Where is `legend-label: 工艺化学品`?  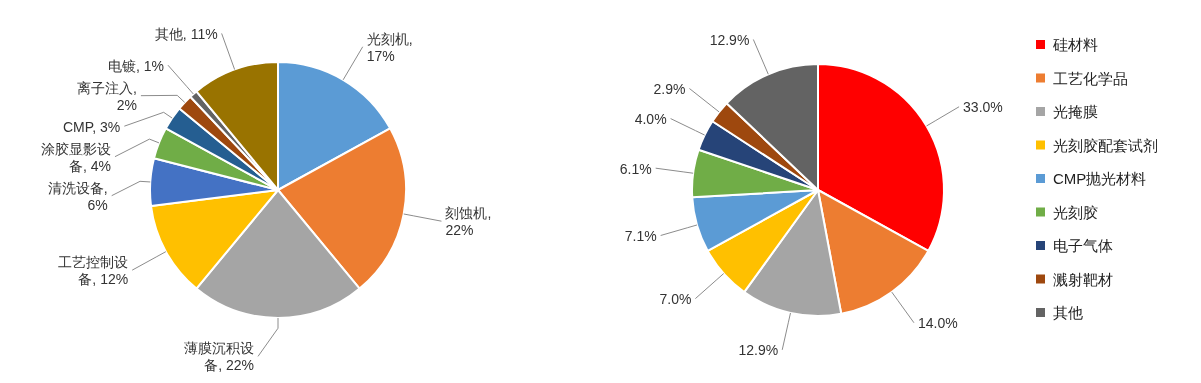
legend-label: 工艺化学品 is located at coordinates (1090, 78).